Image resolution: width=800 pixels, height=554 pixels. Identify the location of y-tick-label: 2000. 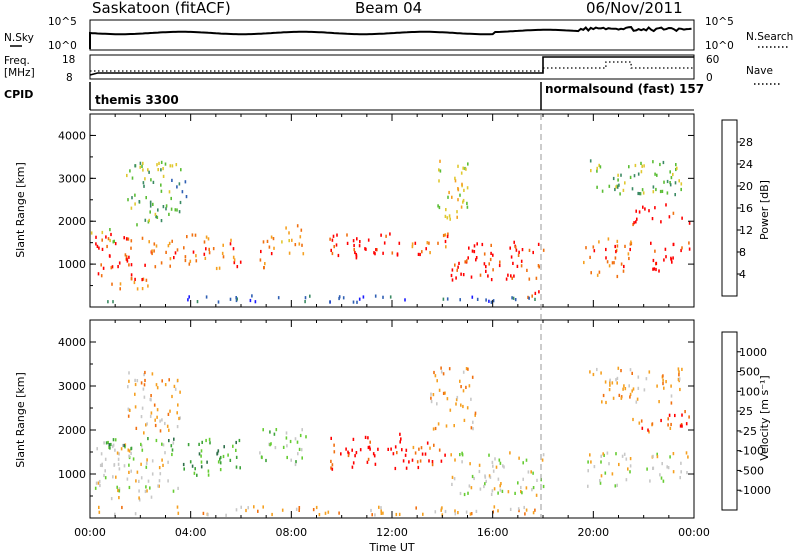
(72, 221).